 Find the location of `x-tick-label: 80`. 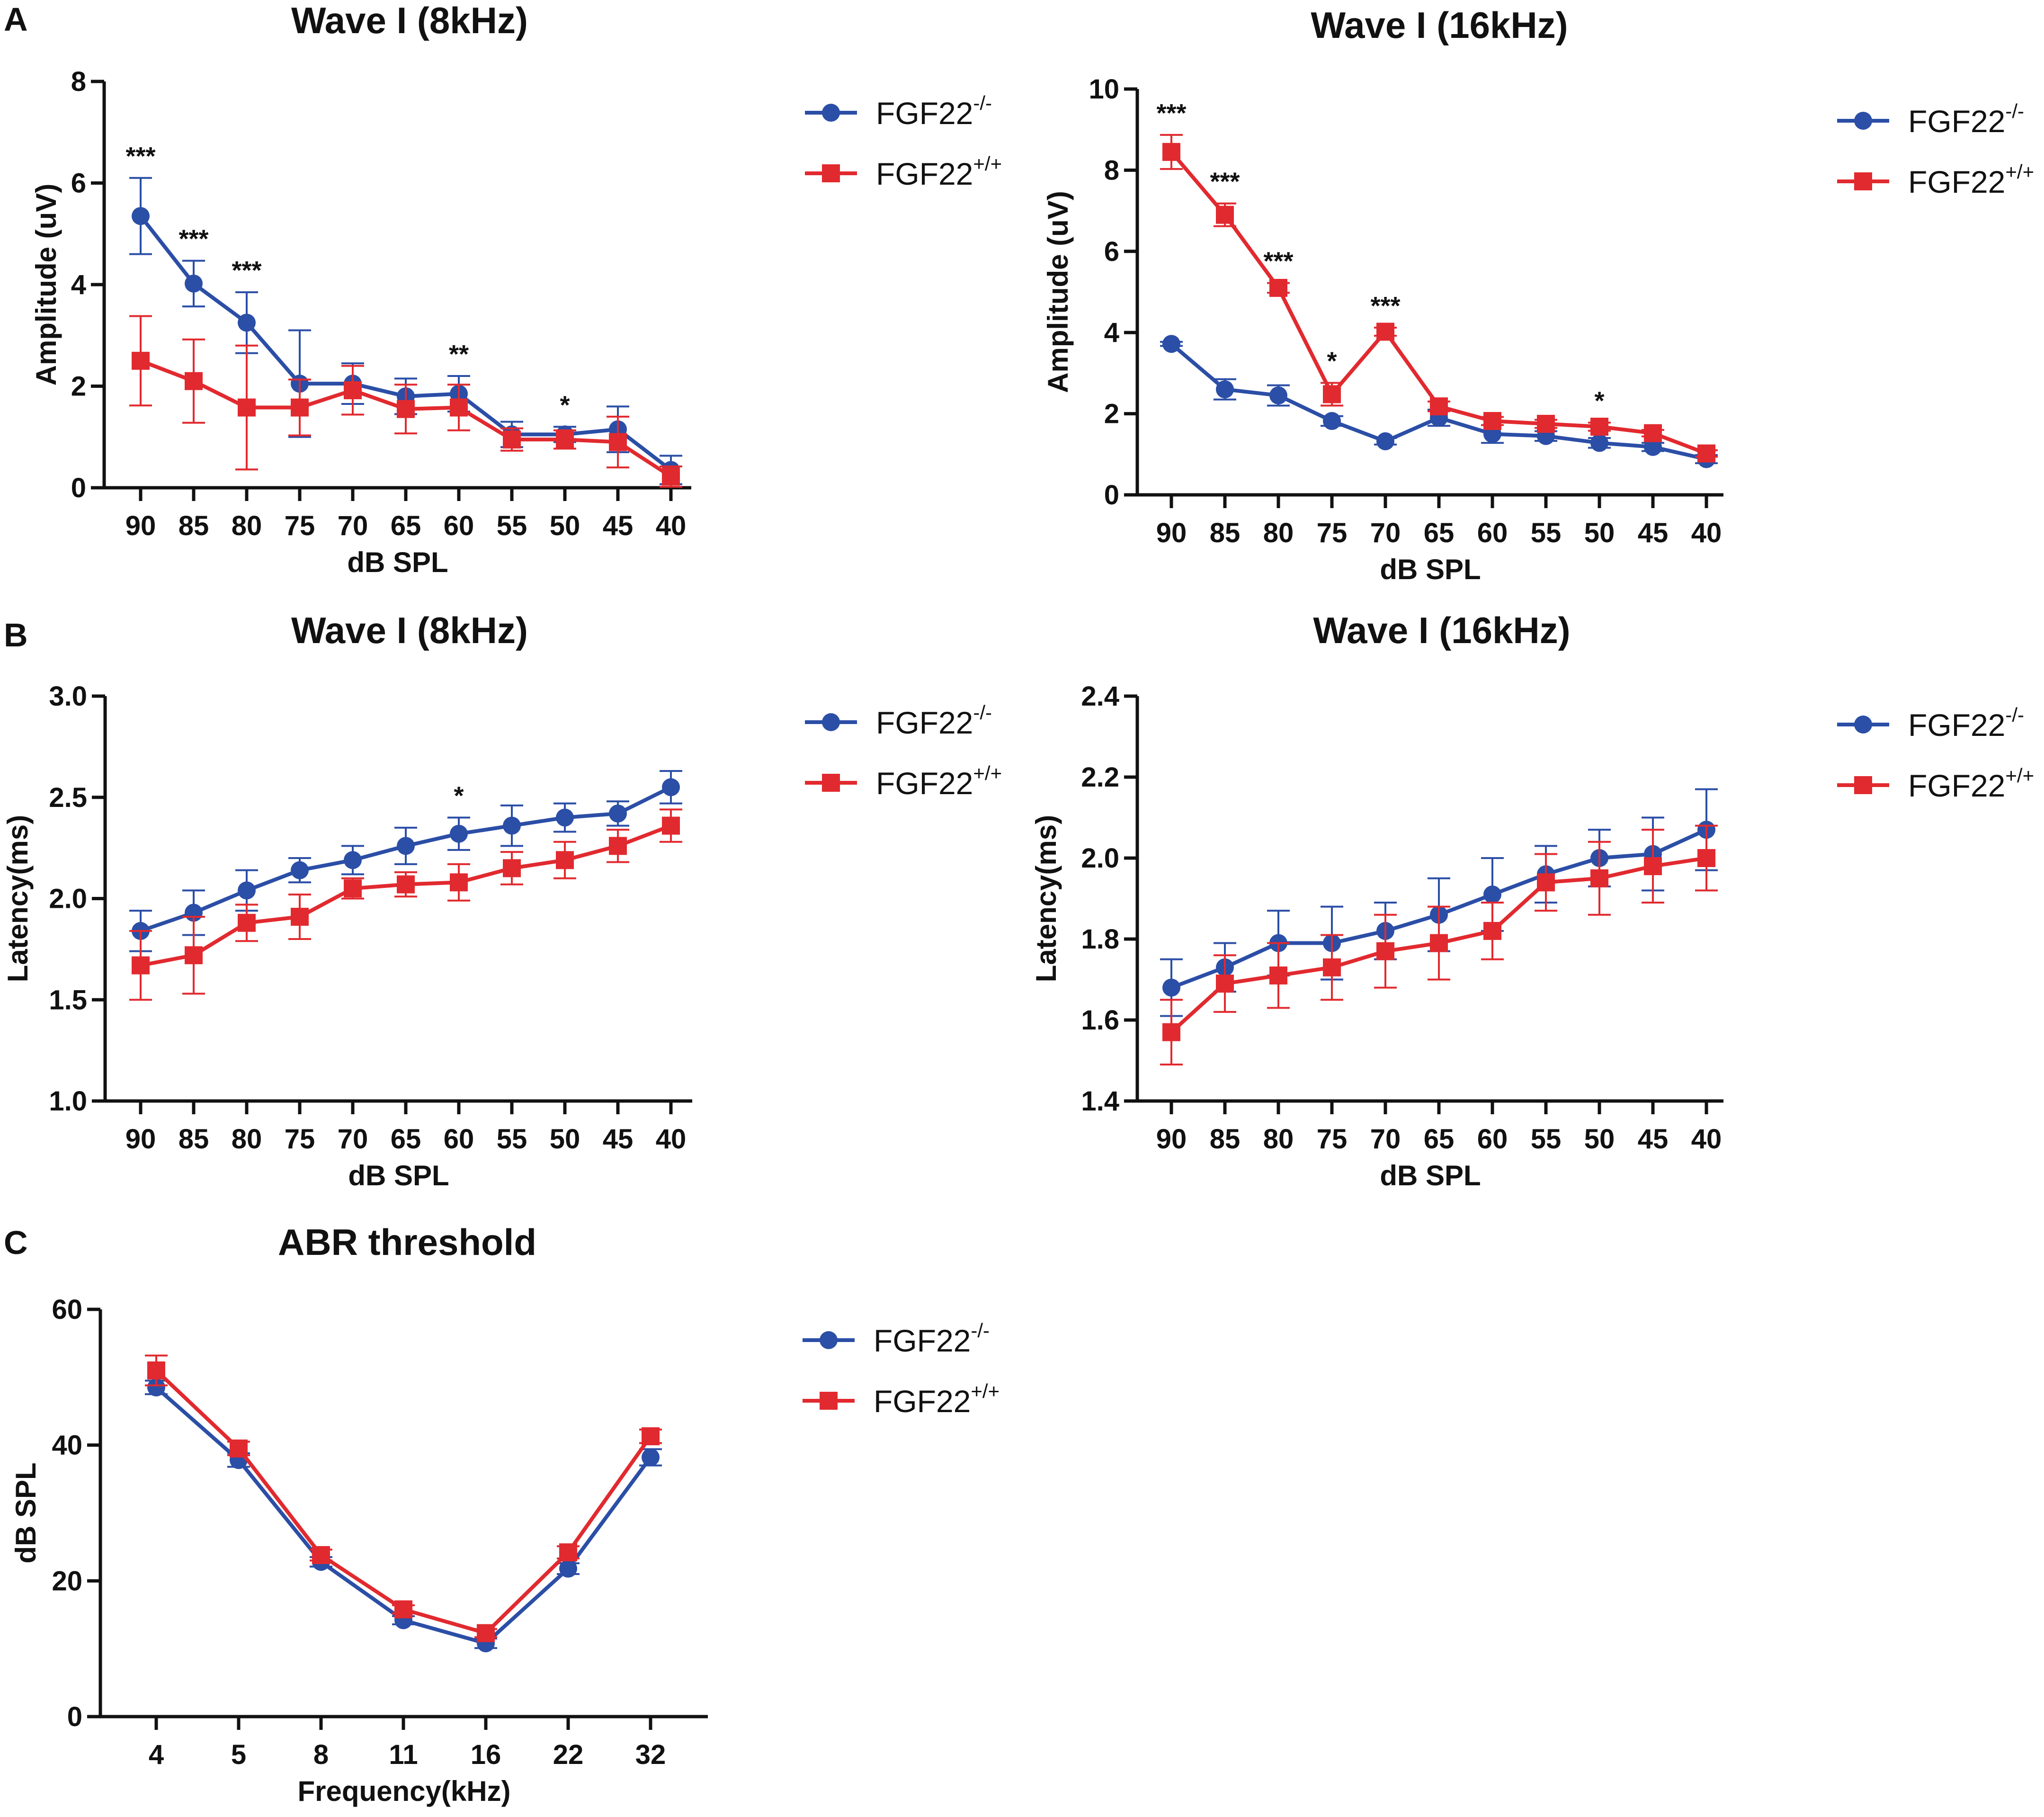

x-tick-label: 80 is located at coordinates (1278, 1139).